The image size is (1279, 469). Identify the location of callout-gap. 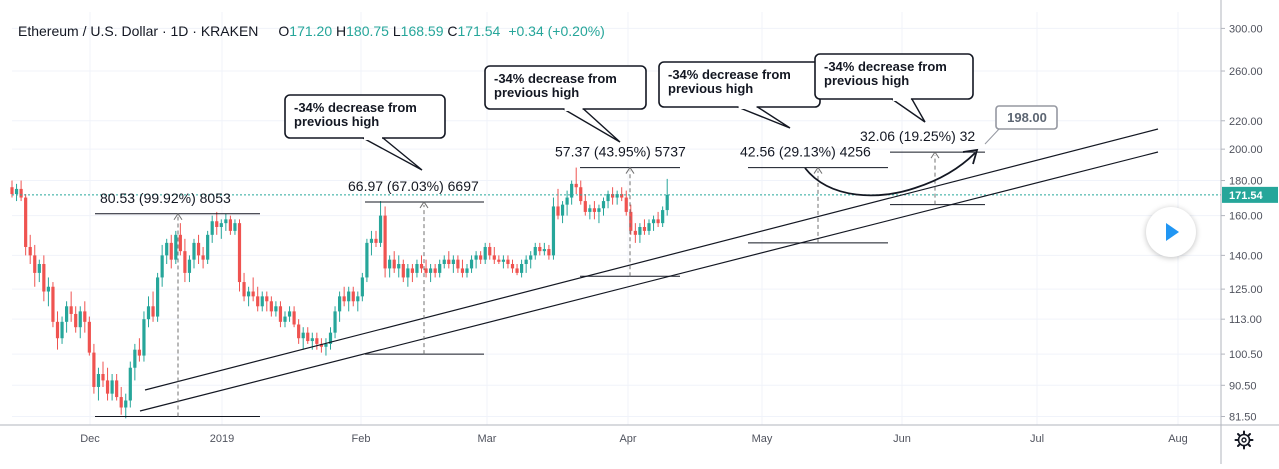
(747, 107).